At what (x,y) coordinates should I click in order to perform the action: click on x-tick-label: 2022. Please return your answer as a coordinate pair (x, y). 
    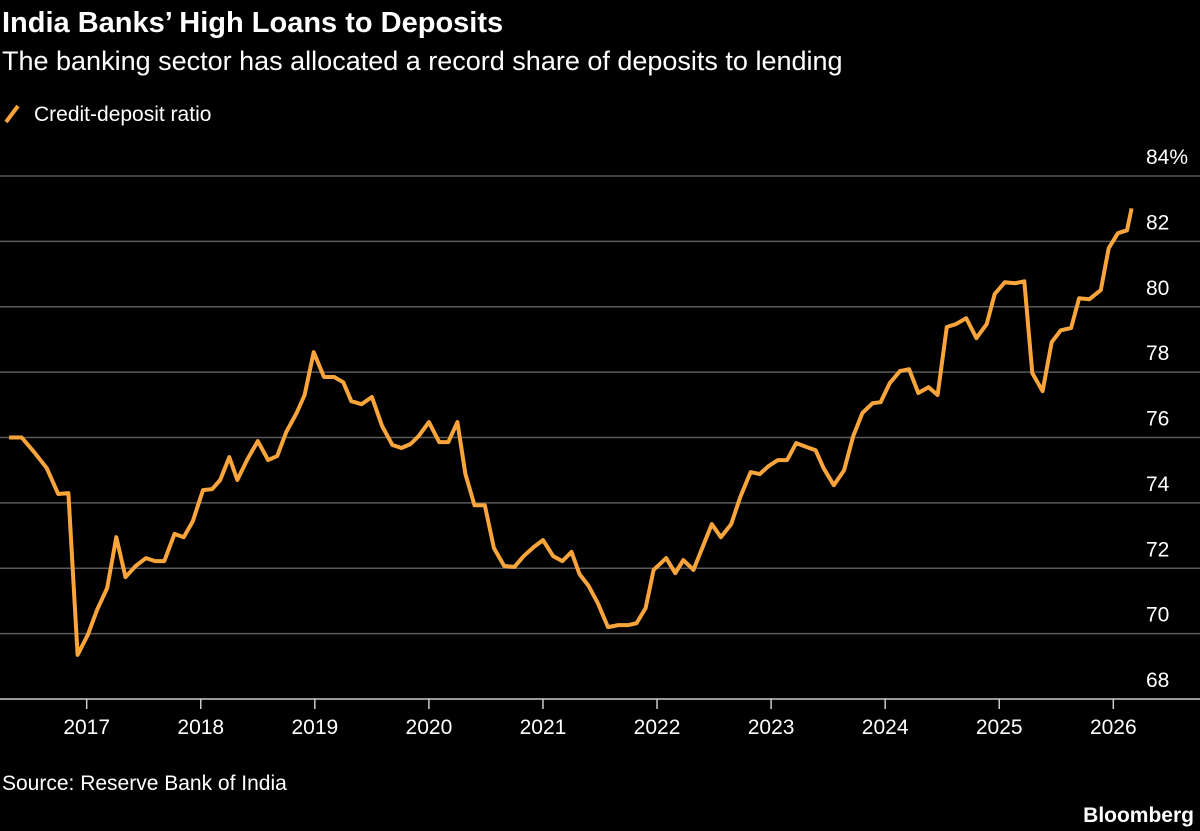
    Looking at the image, I should click on (657, 727).